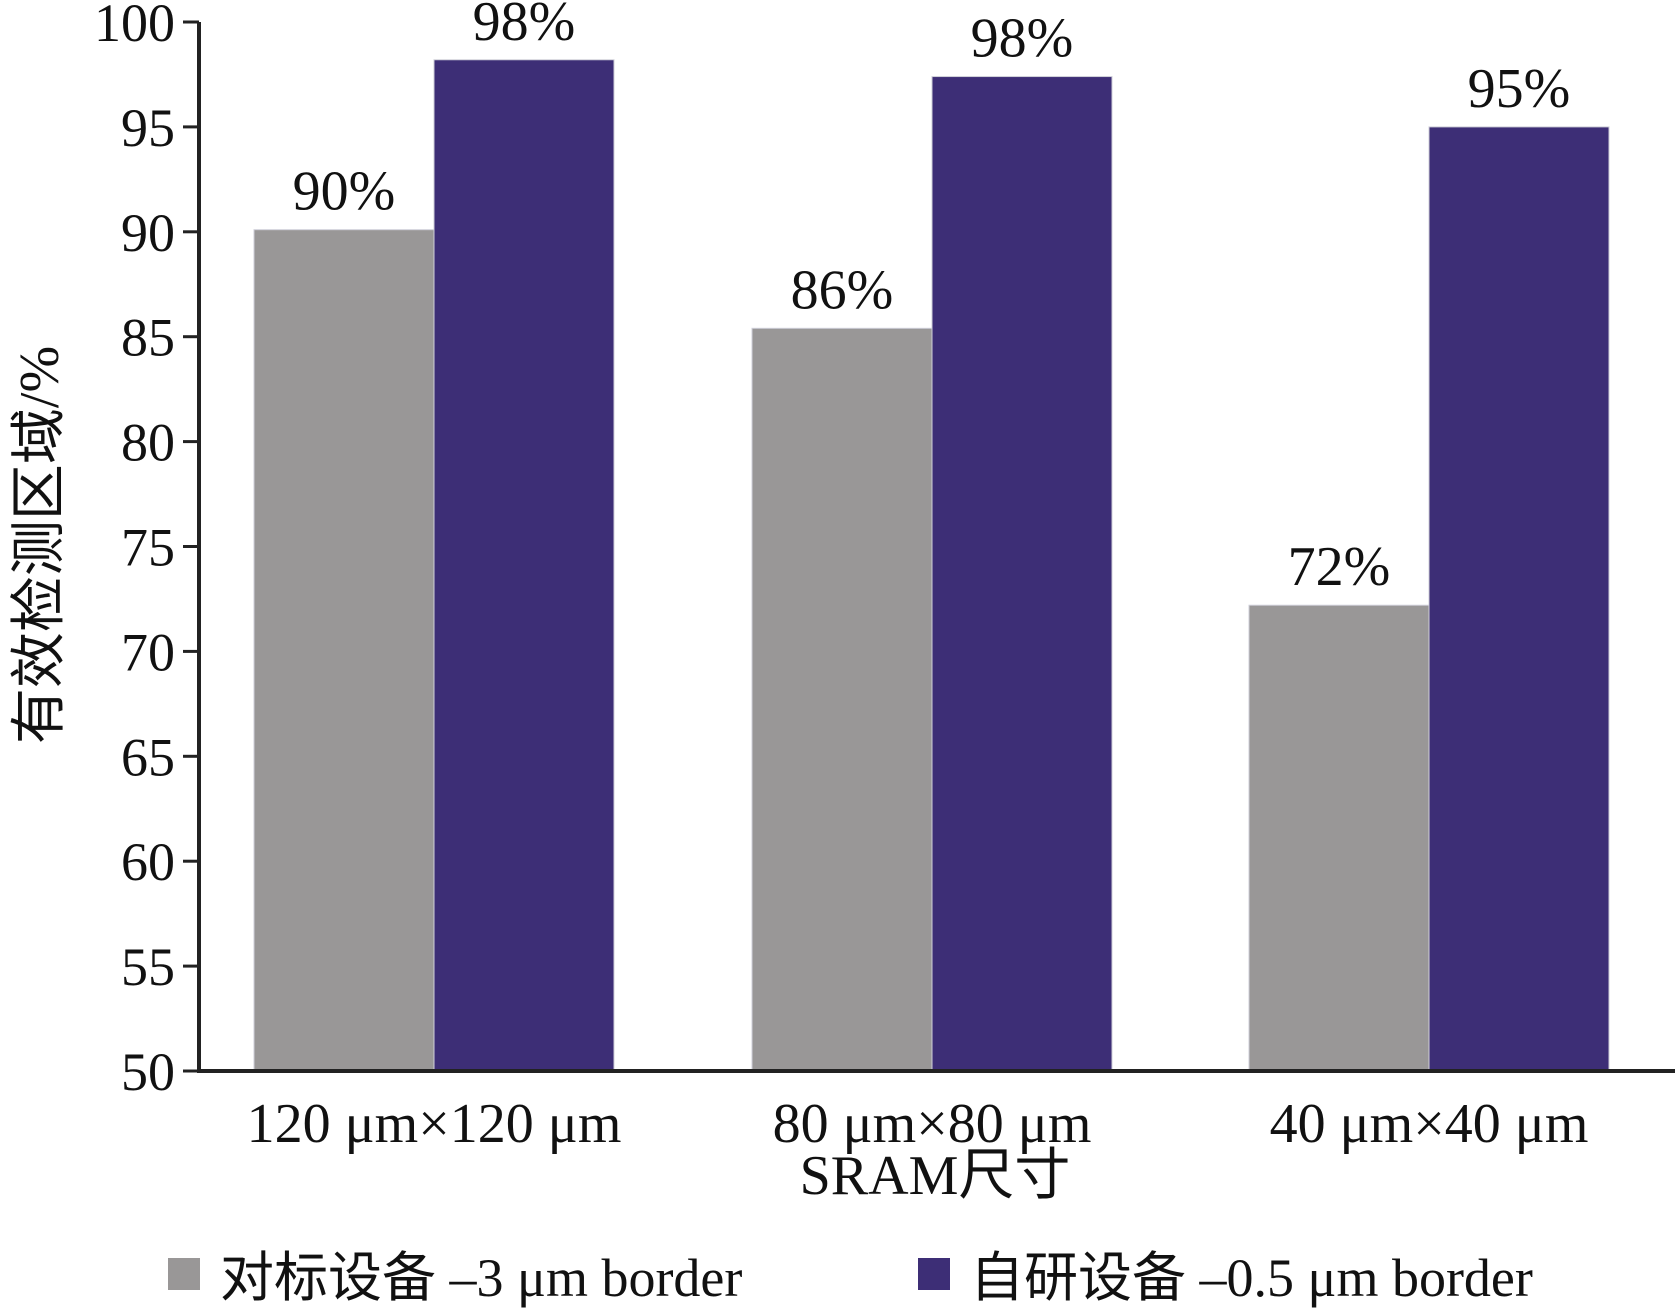 The image size is (1675, 1316). Describe the element at coordinates (148, 128) in the screenshot. I see `y-tick-label-95: 95` at that location.